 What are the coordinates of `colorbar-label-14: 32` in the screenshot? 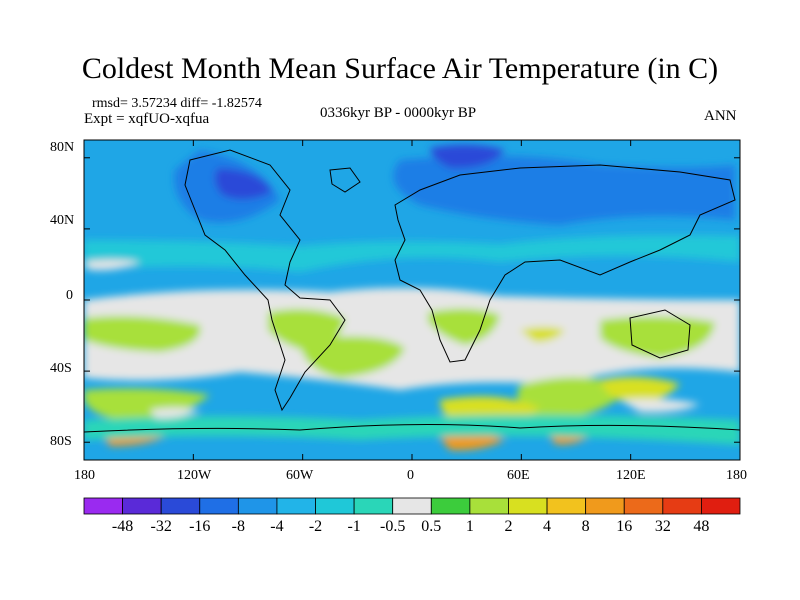 It's located at (662, 526).